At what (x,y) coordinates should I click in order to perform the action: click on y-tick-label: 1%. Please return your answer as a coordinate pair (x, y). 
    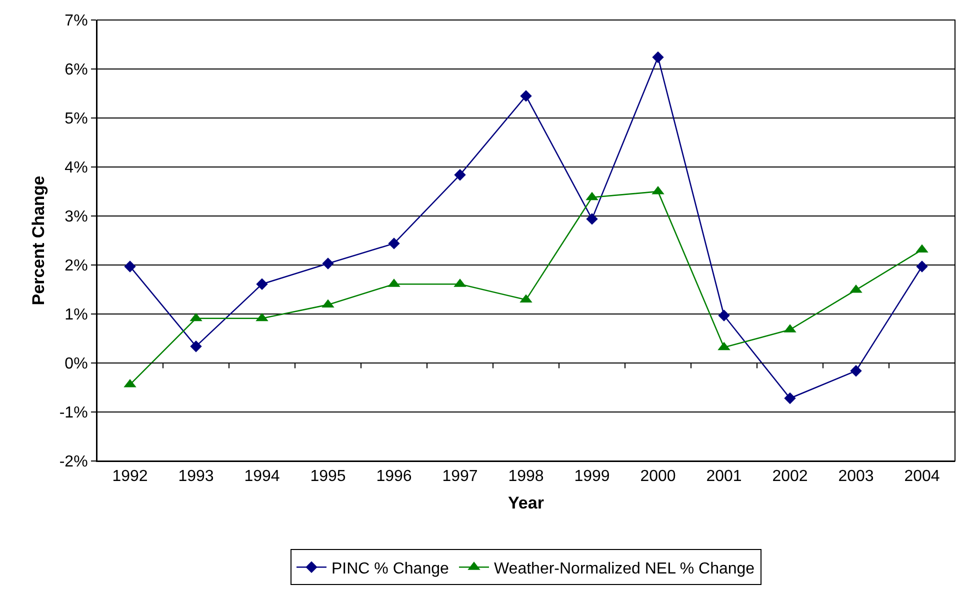
    Looking at the image, I should click on (76, 315).